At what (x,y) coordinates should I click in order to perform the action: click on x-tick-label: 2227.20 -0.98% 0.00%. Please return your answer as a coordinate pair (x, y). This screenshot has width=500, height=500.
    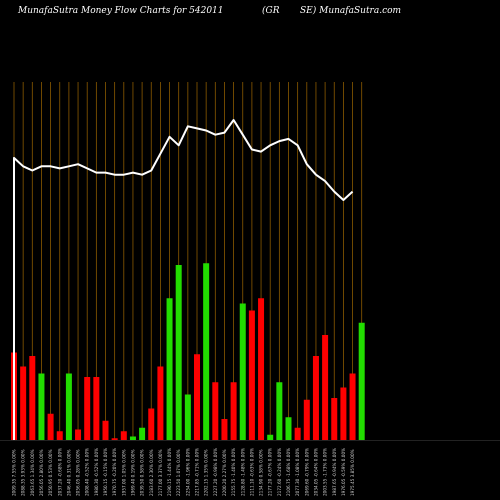
    Looking at the image, I should click on (215, 472).